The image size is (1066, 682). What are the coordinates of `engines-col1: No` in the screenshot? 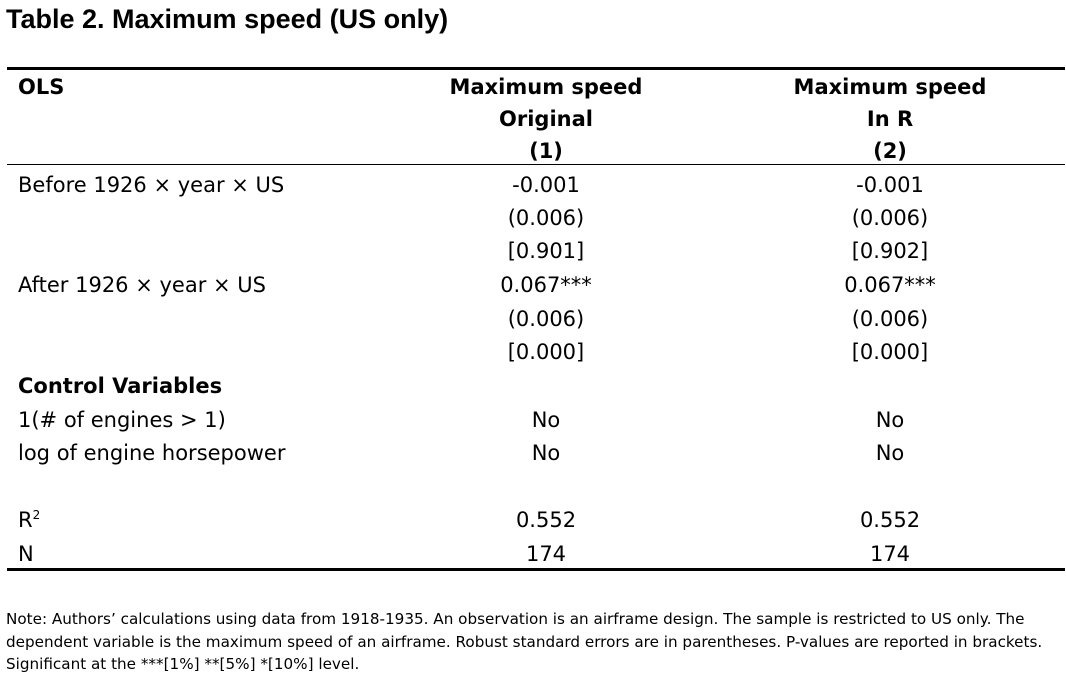 It's located at (546, 420).